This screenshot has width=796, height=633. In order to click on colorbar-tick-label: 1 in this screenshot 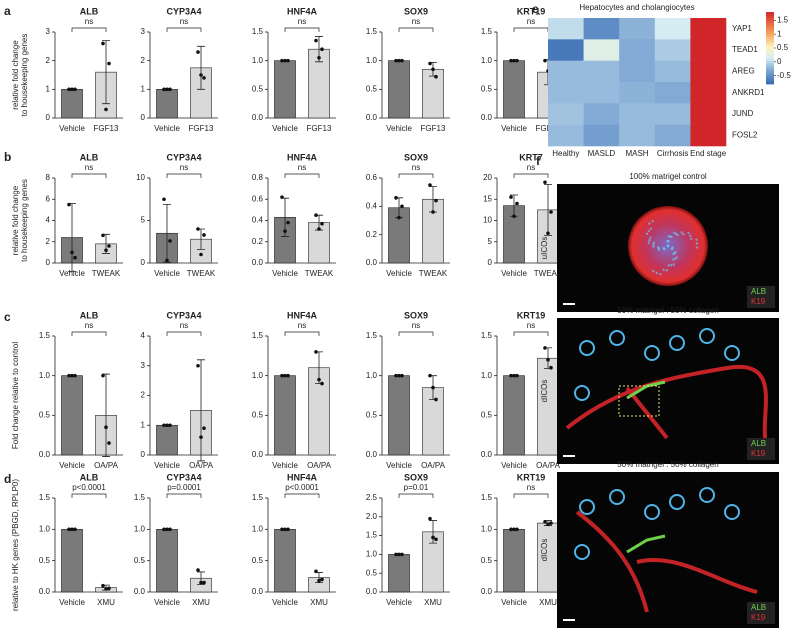, I will do `click(779, 33)`.